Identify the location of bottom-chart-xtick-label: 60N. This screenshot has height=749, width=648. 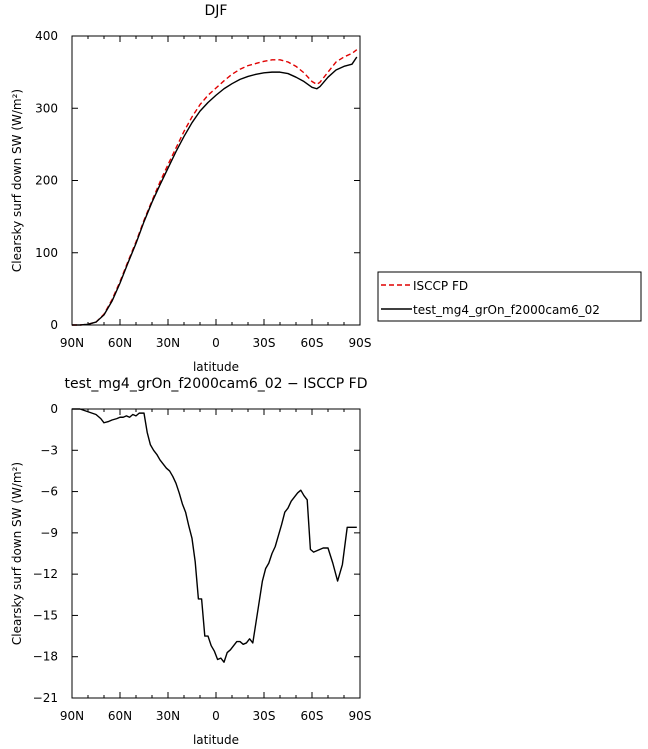
(120, 716).